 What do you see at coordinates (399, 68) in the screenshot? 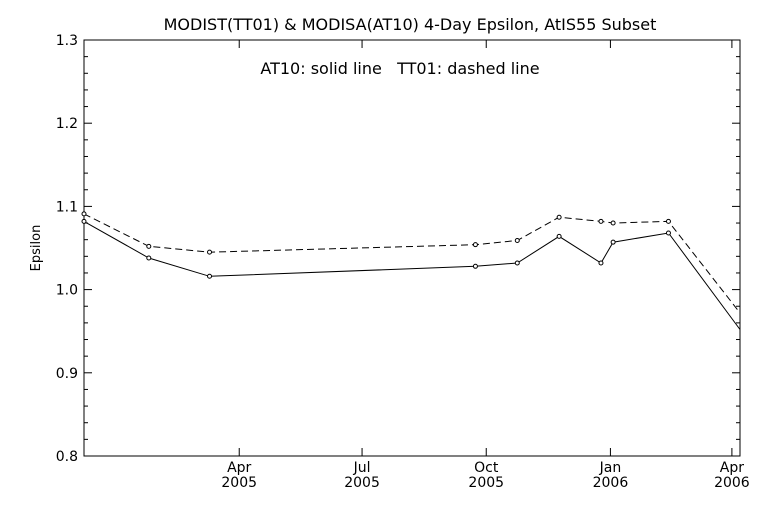
I see `line-style-annotation: AT10: solid line TT01: dashed line` at bounding box center [399, 68].